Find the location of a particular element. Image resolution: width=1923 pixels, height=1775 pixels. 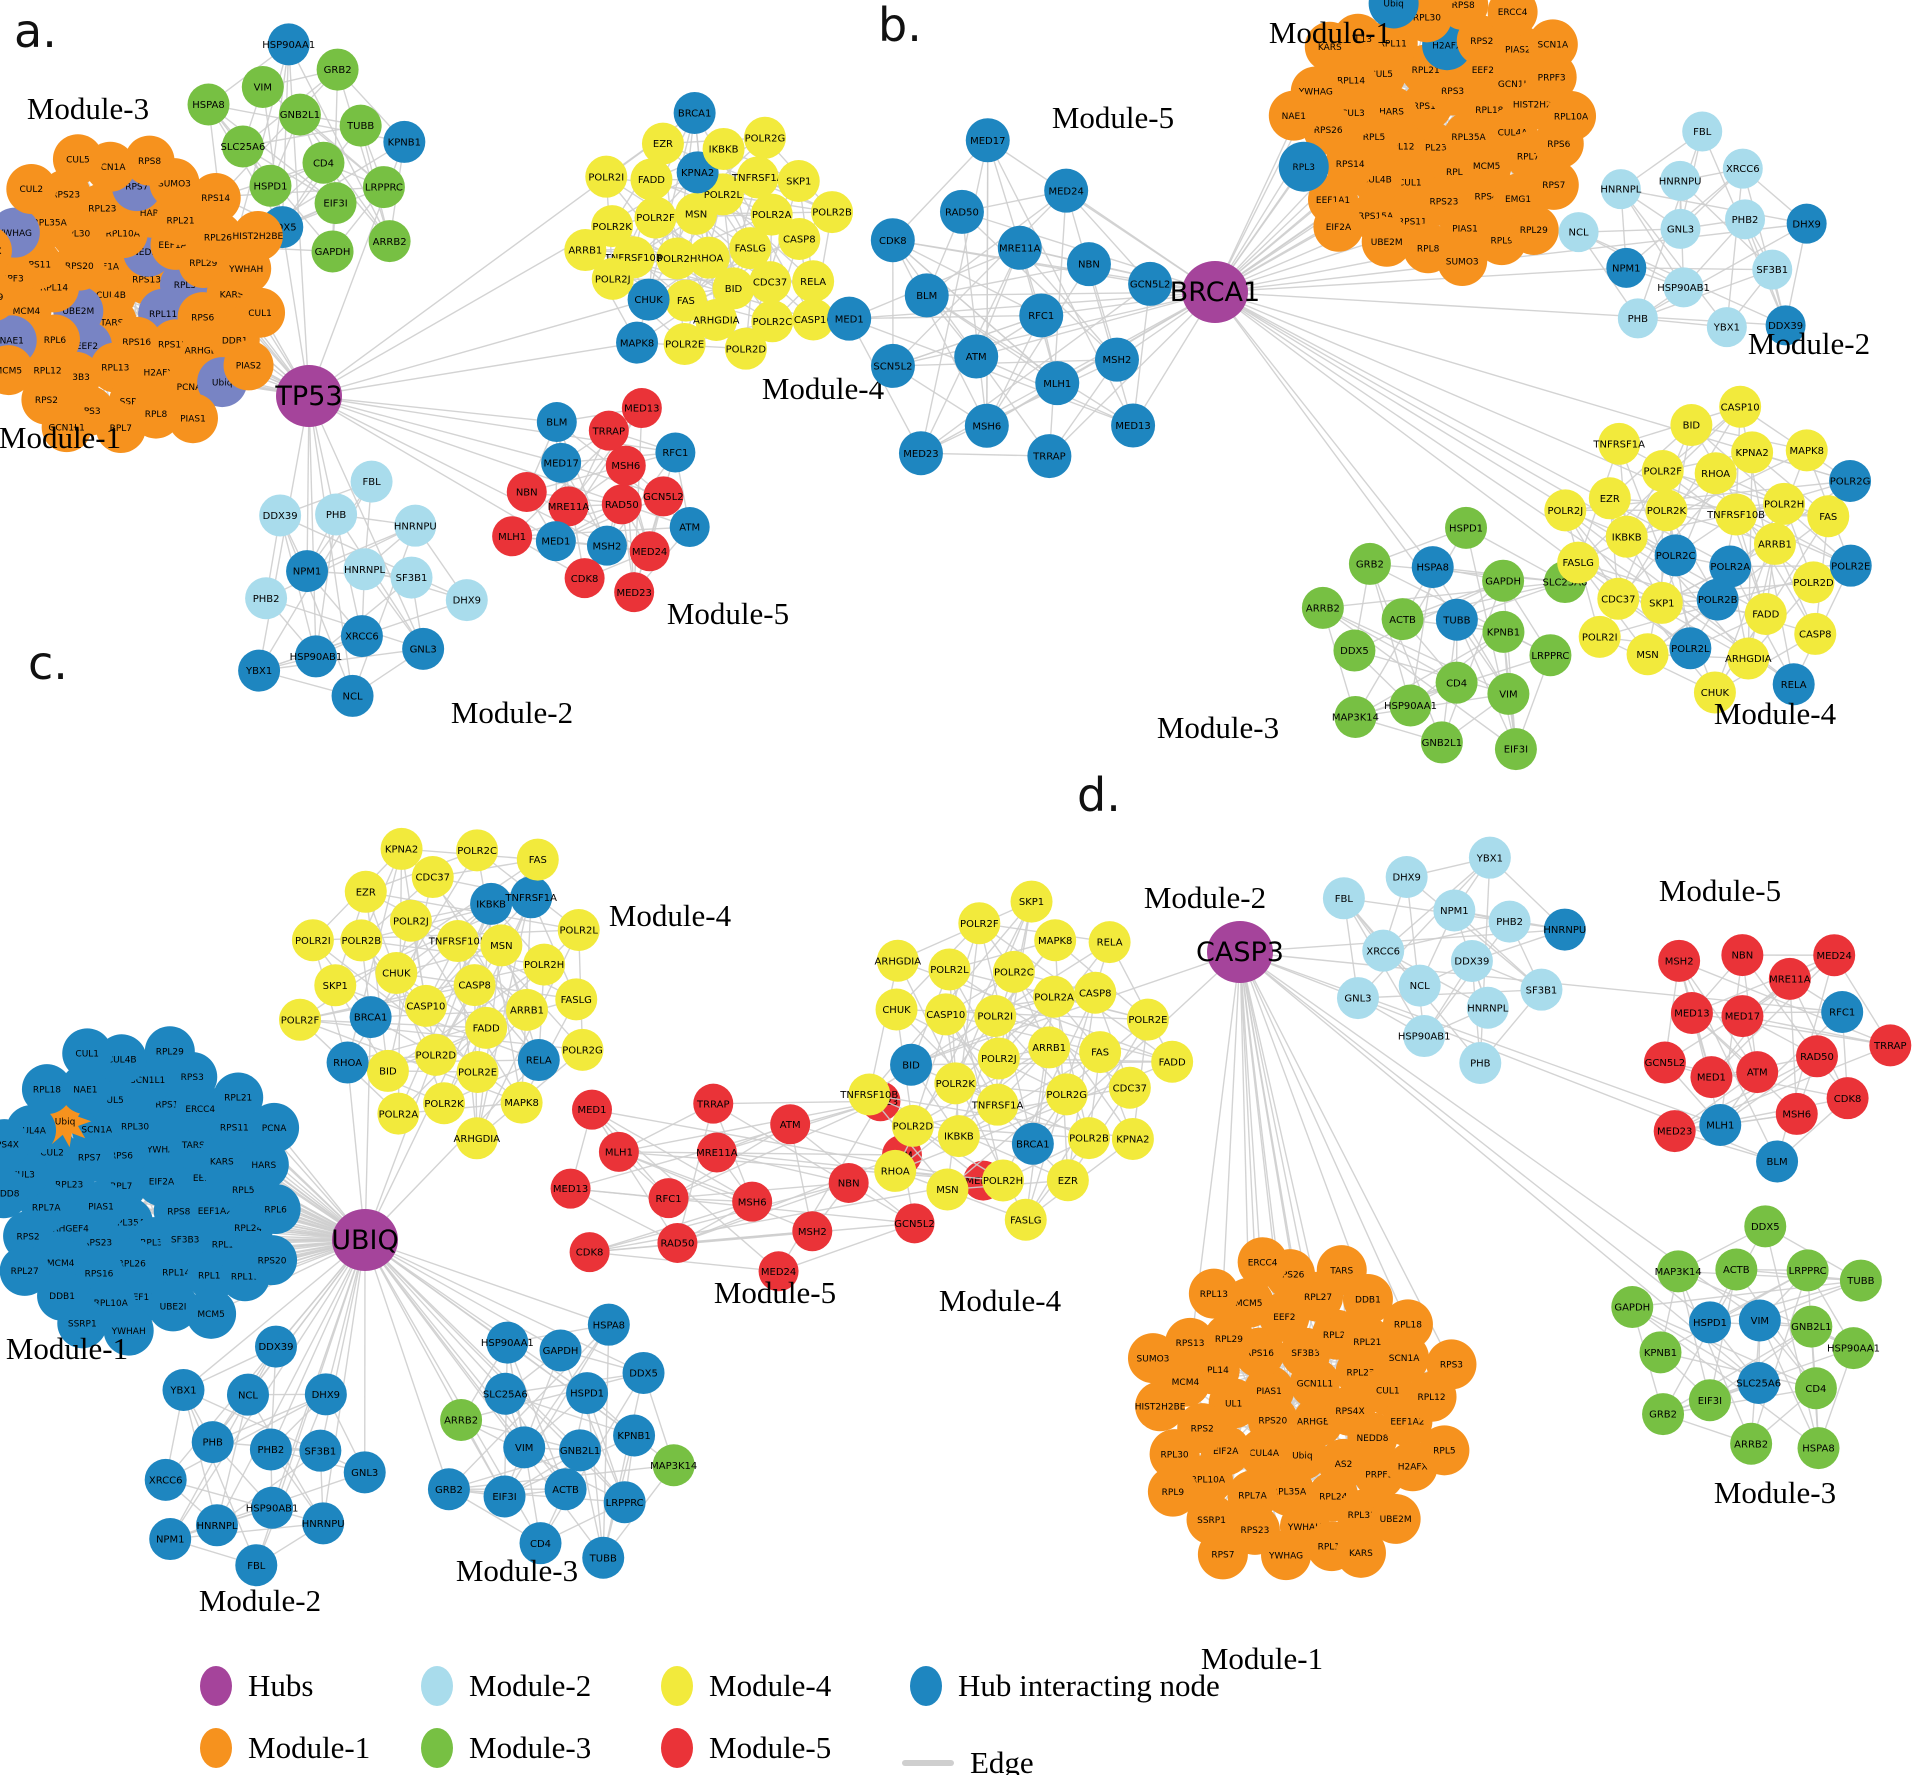

node-label-MAP3K14: MAP3K14 is located at coordinates (1678, 1272).